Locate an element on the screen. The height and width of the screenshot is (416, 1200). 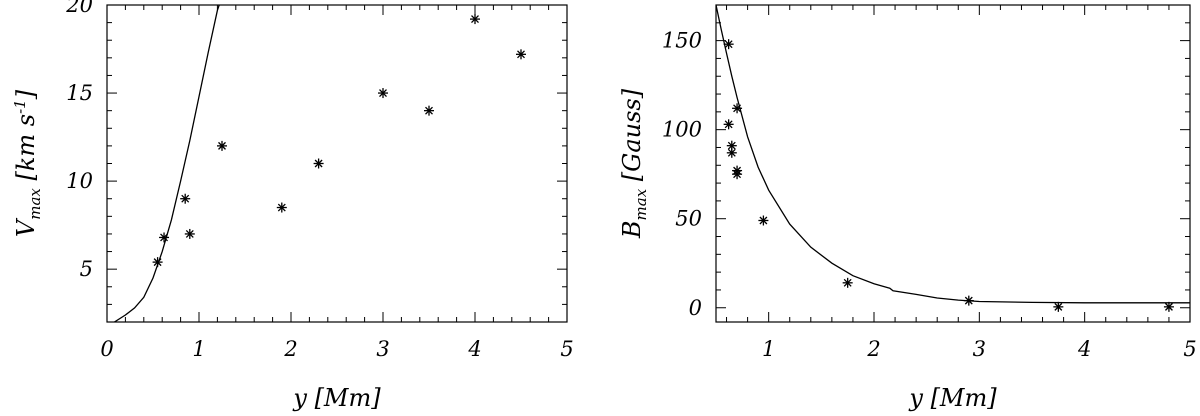
y-axis-label: Bmax [Gauss] is located at coordinates (634, 163).